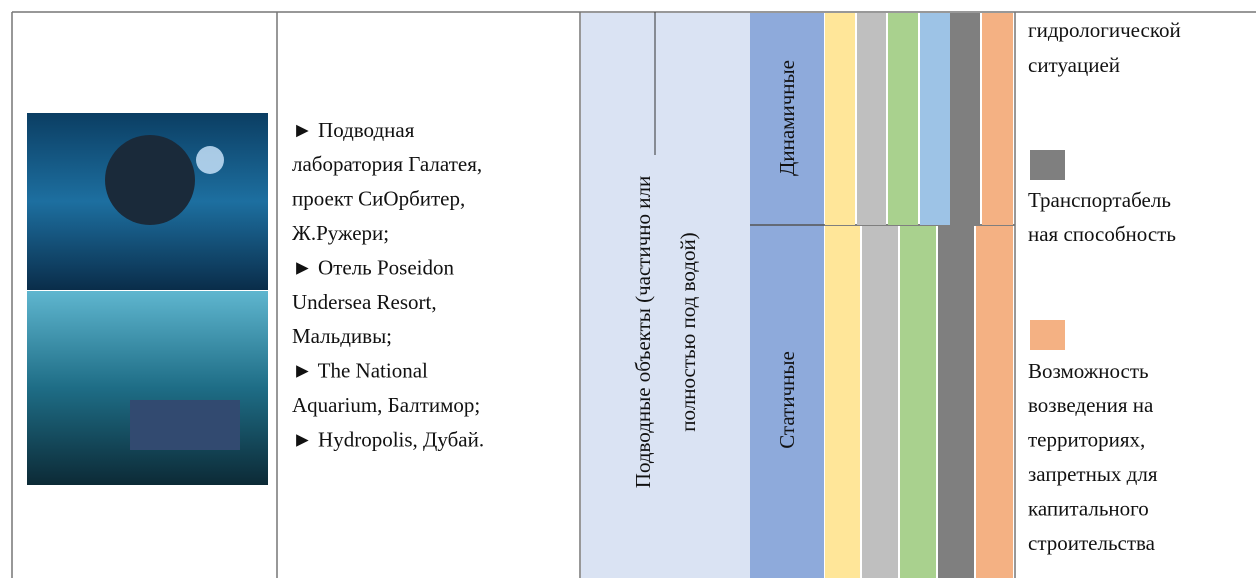 Image resolution: width=1256 pixels, height=578 pixels. Describe the element at coordinates (643, 332) in the screenshot. I see `category-line: Подводные объекты (частично или` at that location.